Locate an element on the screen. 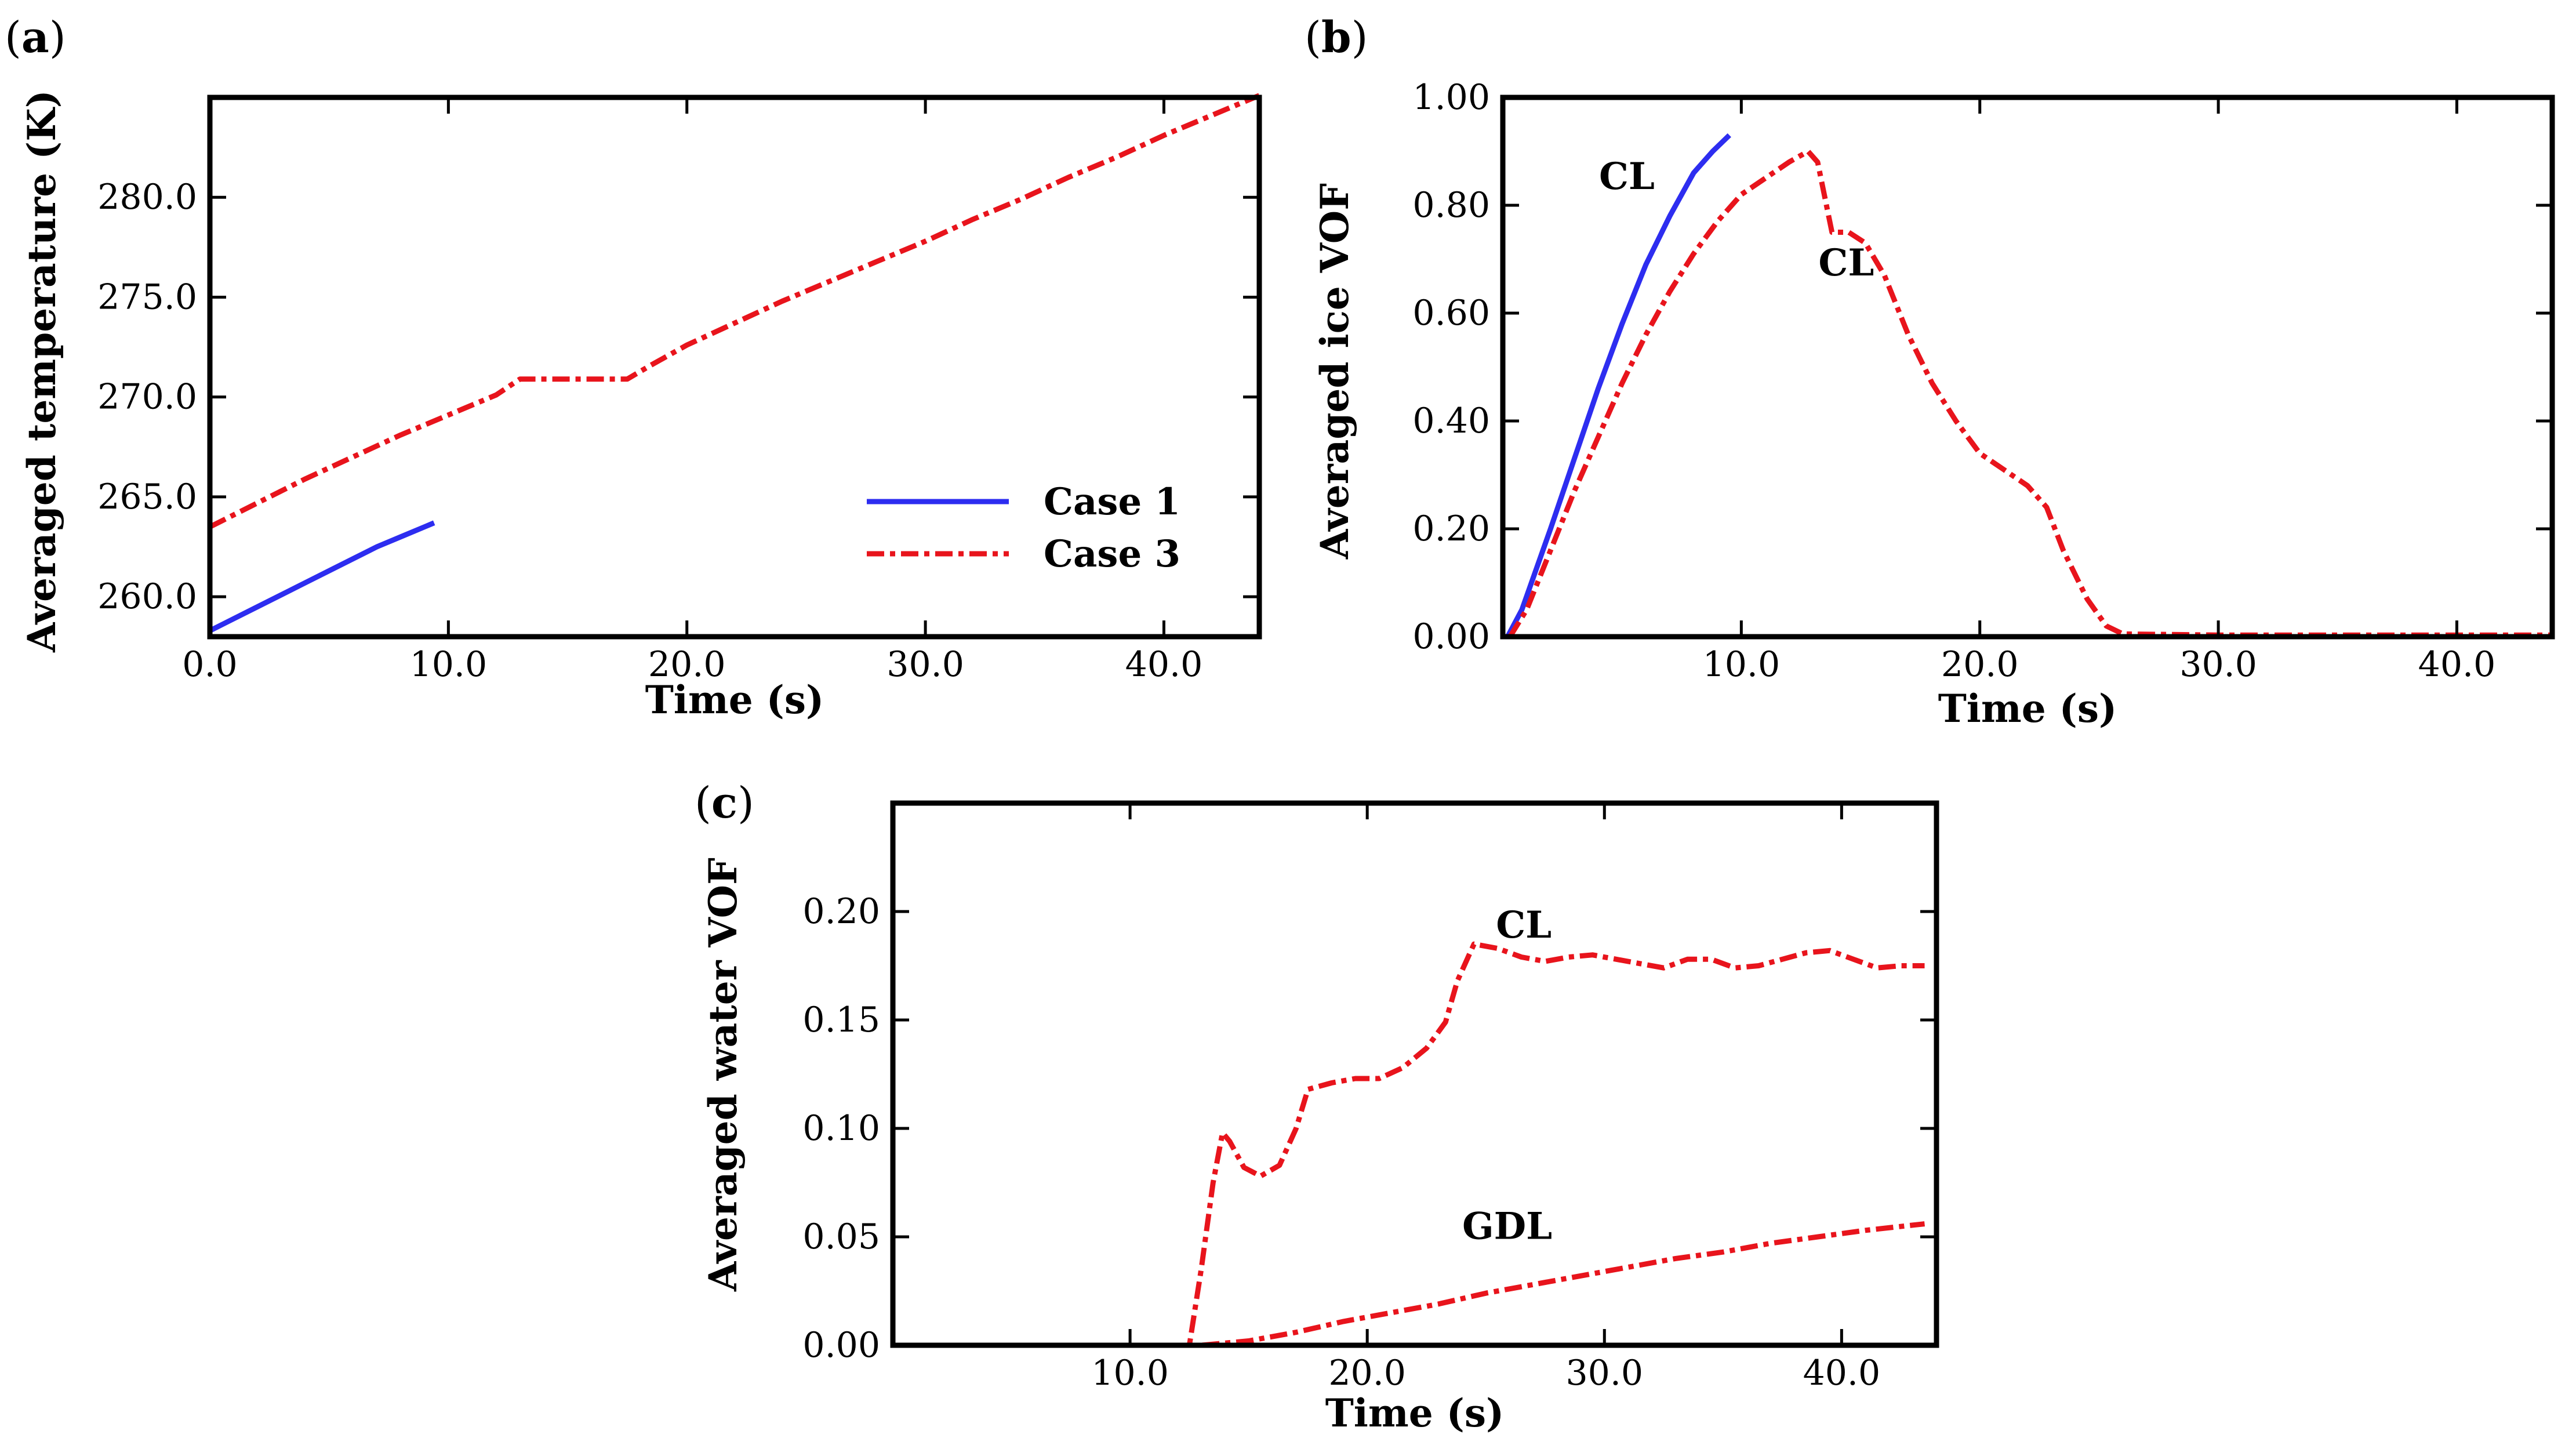  legend-label: Case 1 is located at coordinates (1112, 502).